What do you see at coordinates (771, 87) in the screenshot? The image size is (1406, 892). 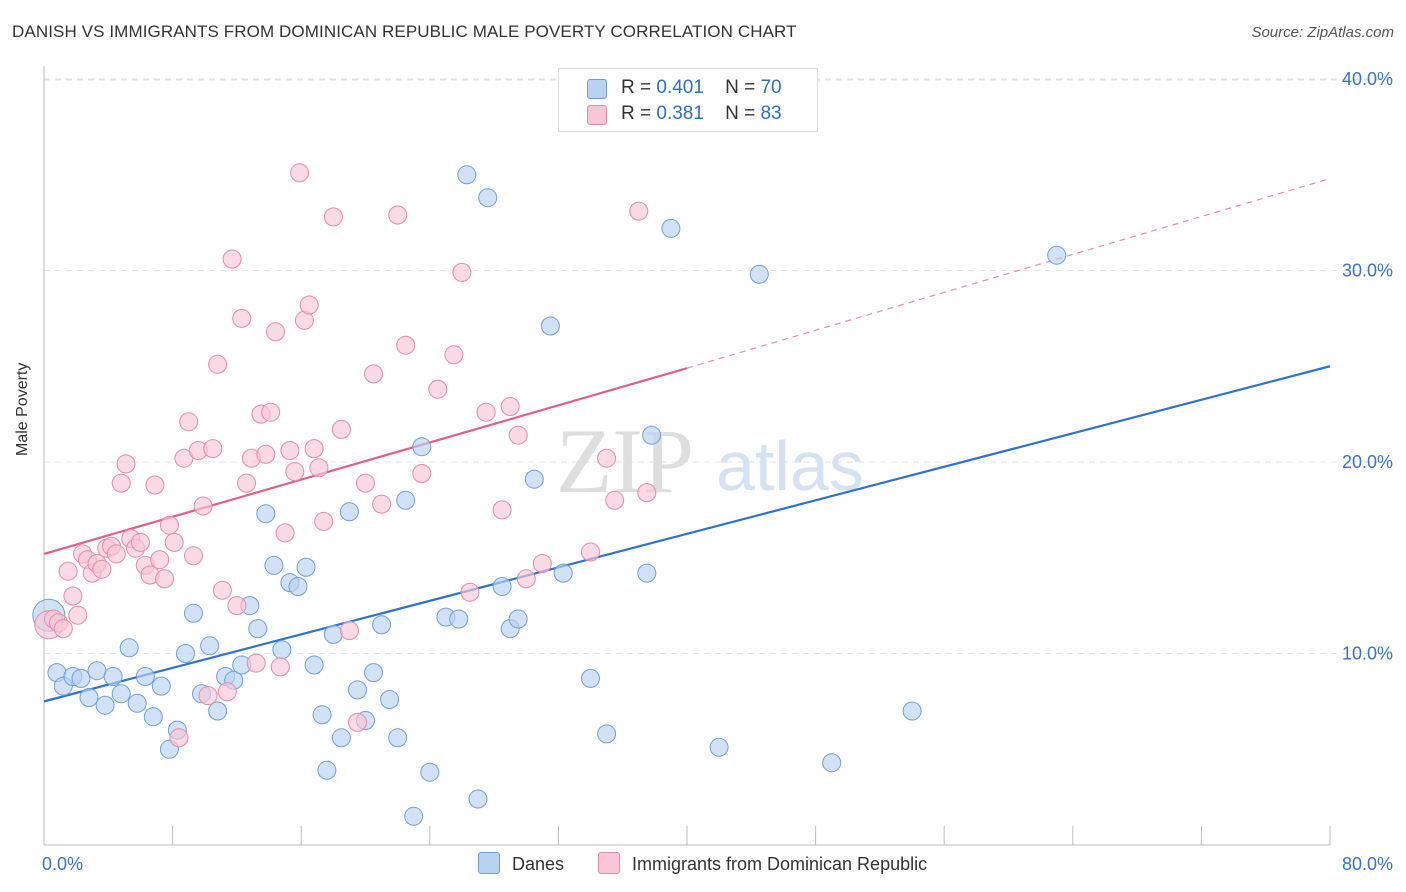 I see `legend-n-value-danes: 70` at bounding box center [771, 87].